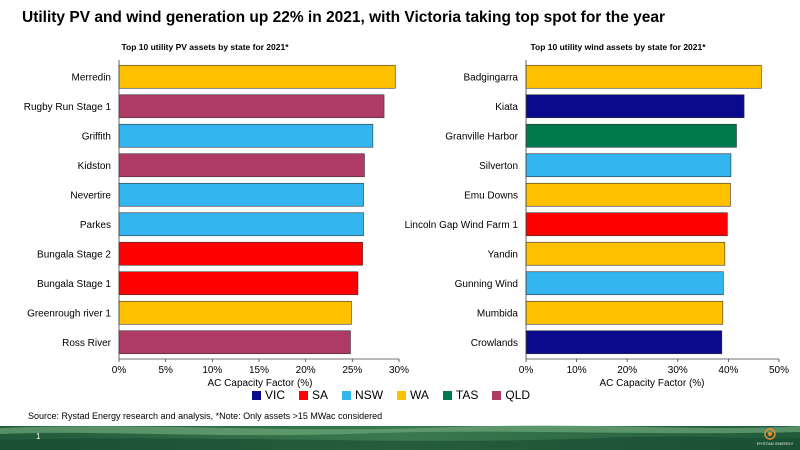  What do you see at coordinates (74, 284) in the screenshot?
I see `pv-category-label: Bungala Stage 1` at bounding box center [74, 284].